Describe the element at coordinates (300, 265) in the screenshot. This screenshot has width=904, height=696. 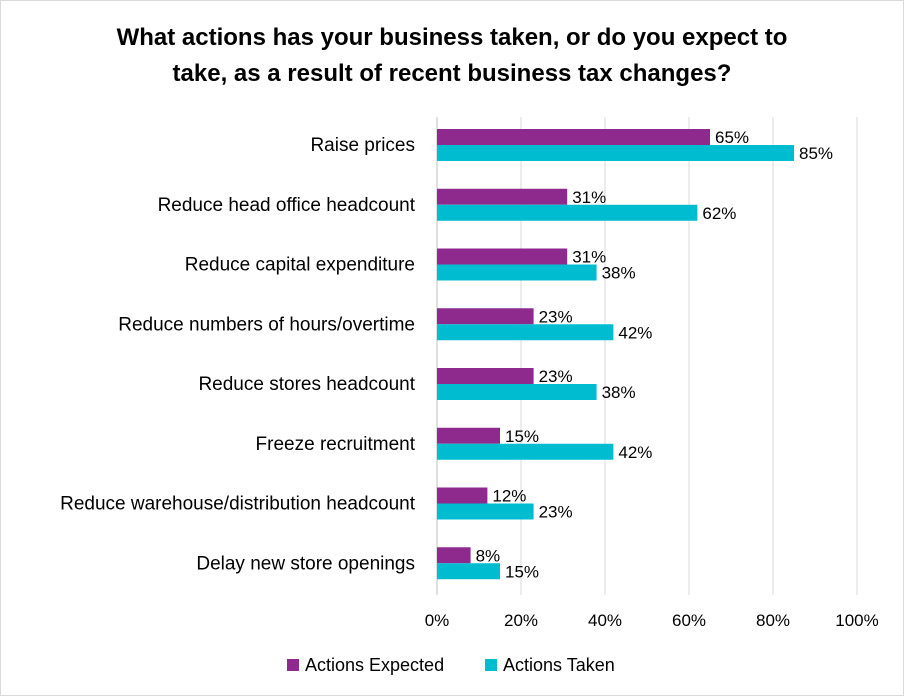
I see `category-label: Reduce capital expenditure` at that location.